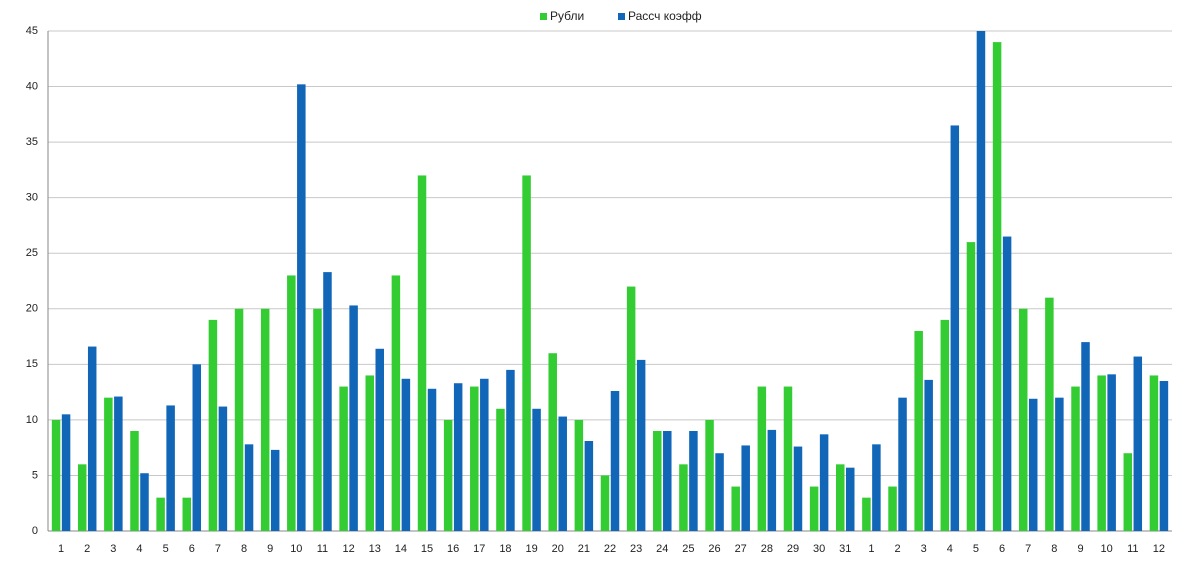  I want to click on x-tick-label: 28, so click(767, 549).